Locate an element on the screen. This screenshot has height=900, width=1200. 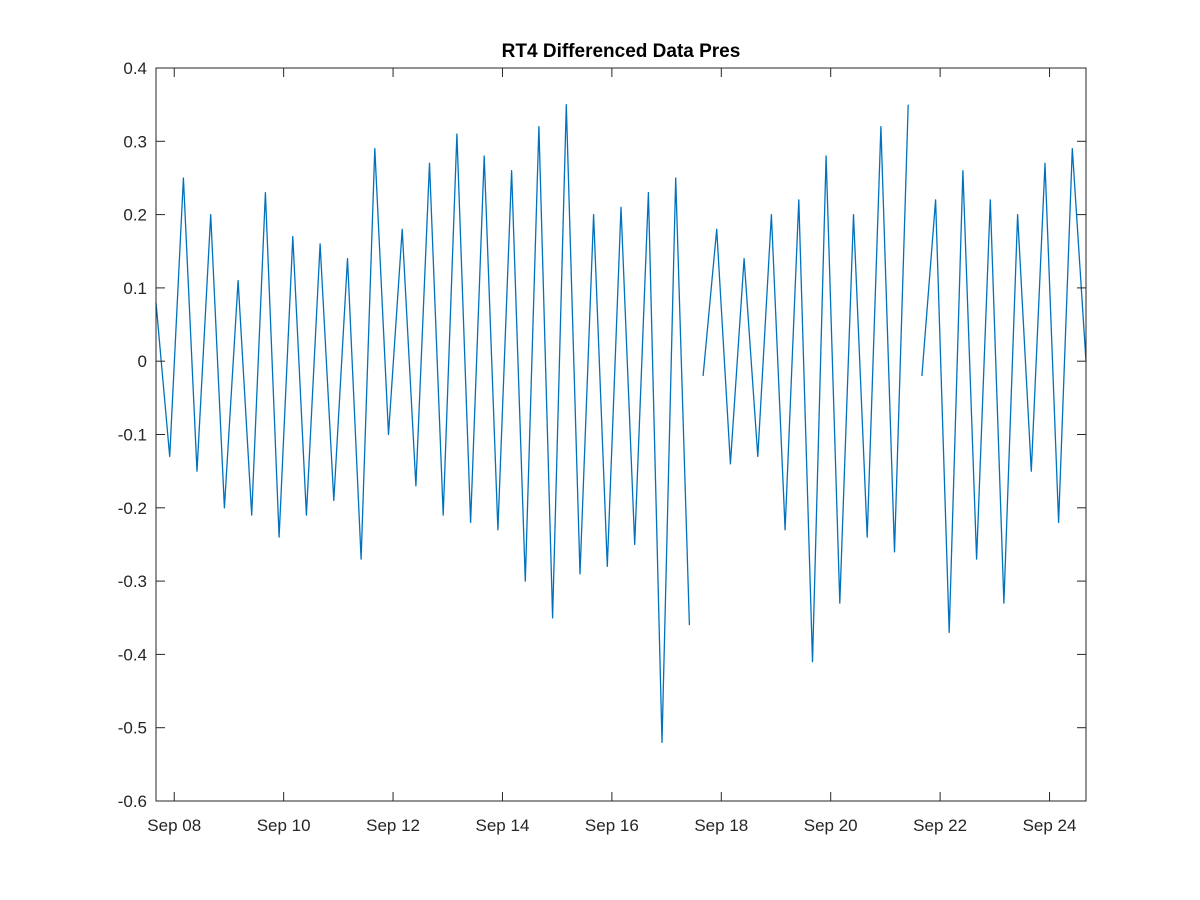
x-tick-label: Sep 20 is located at coordinates (831, 825).